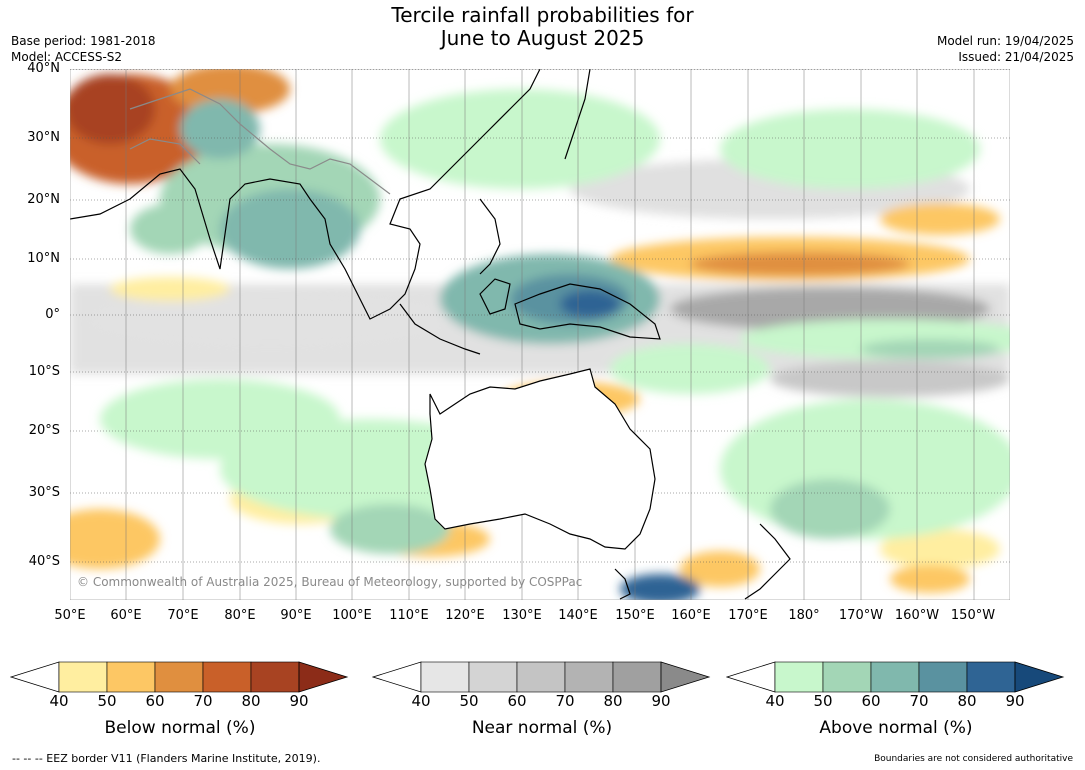 The image size is (1085, 770). Describe the element at coordinates (542, 15) in the screenshot. I see `title-line-1: Tercile rainfall probabilities for` at that location.